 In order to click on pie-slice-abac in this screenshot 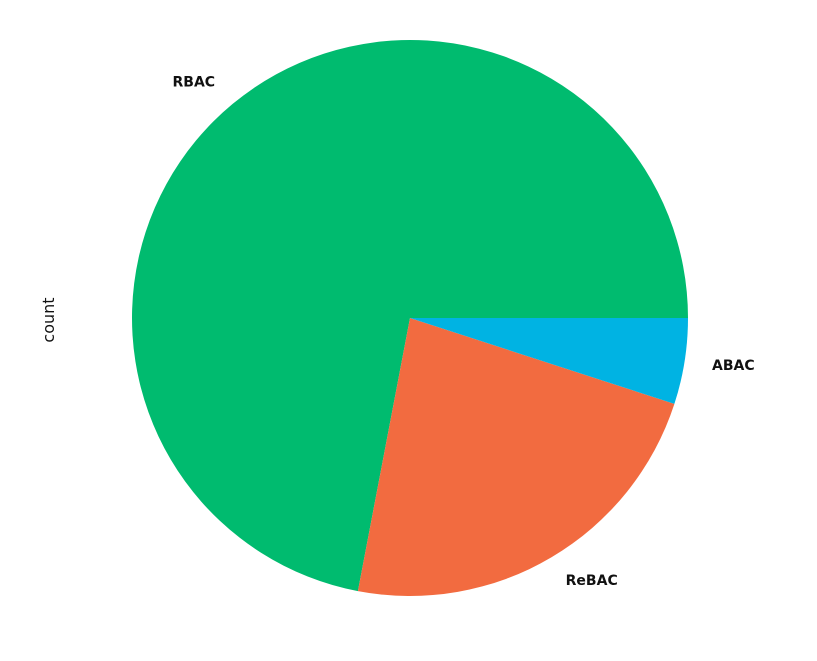, I will do `click(549, 361)`.